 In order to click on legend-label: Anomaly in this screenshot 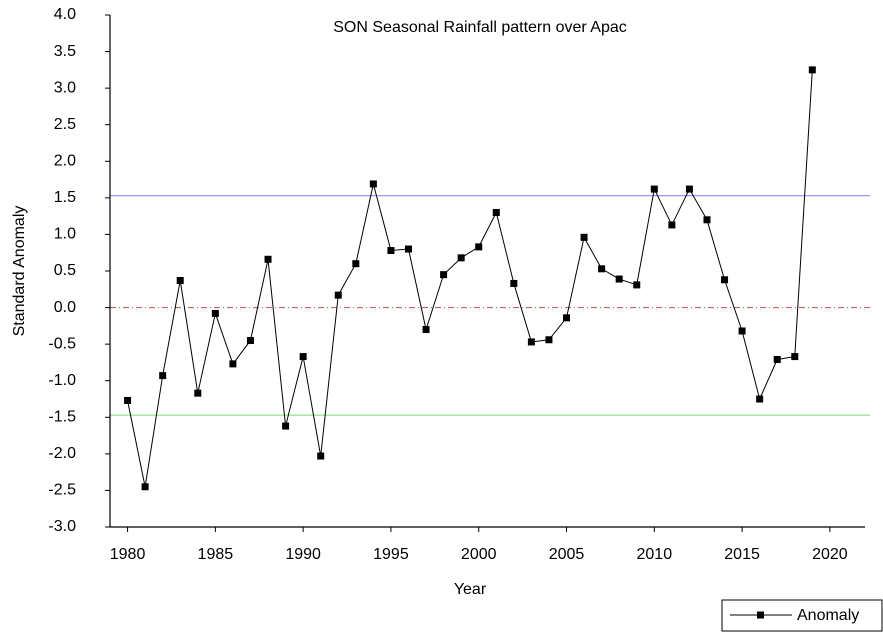, I will do `click(828, 615)`.